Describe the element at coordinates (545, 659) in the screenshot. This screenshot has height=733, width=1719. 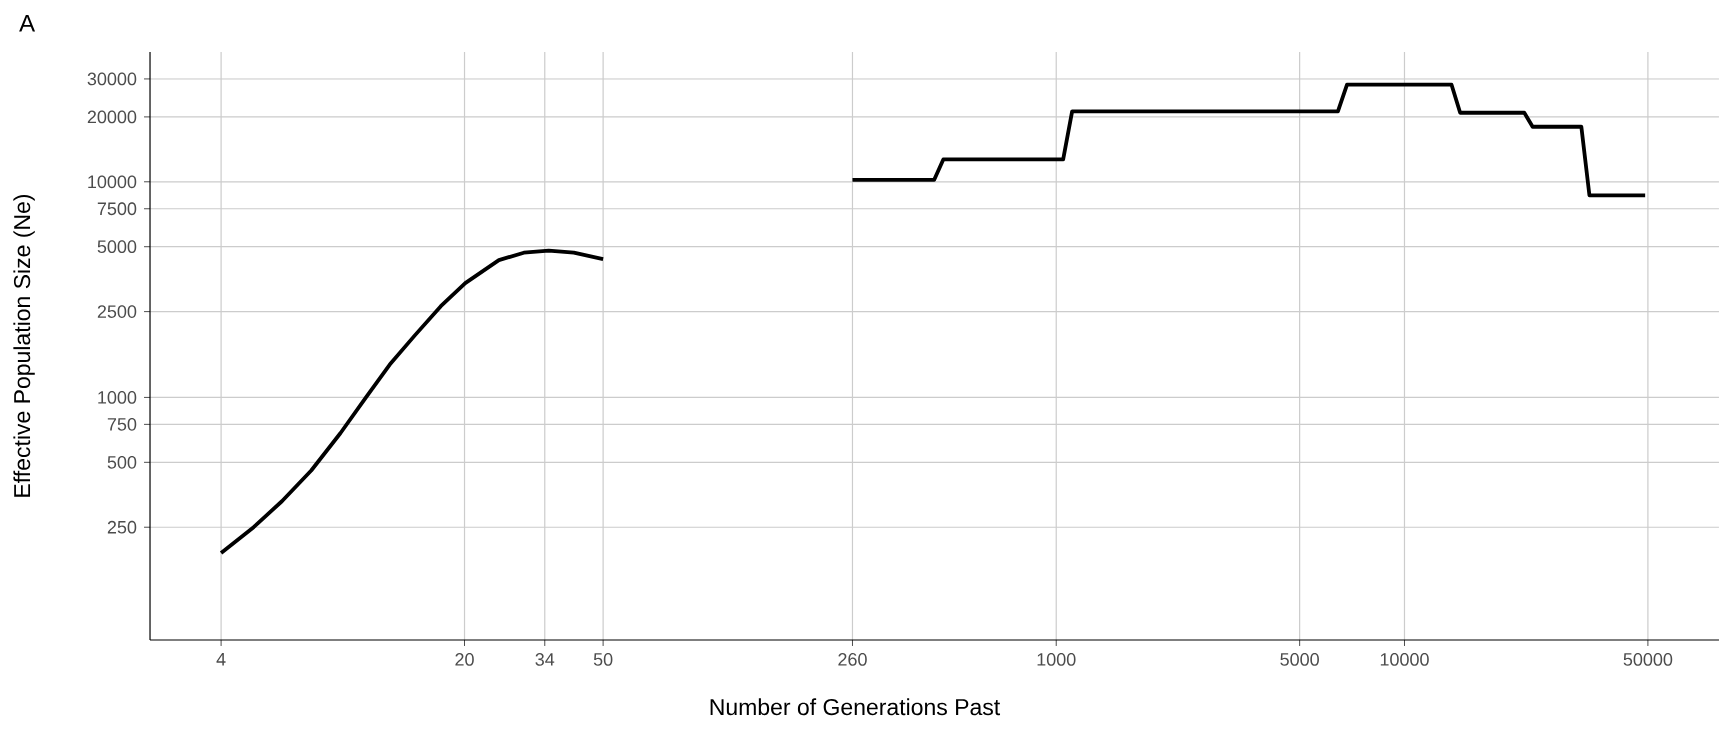
I see `x-tick-label: 34` at that location.